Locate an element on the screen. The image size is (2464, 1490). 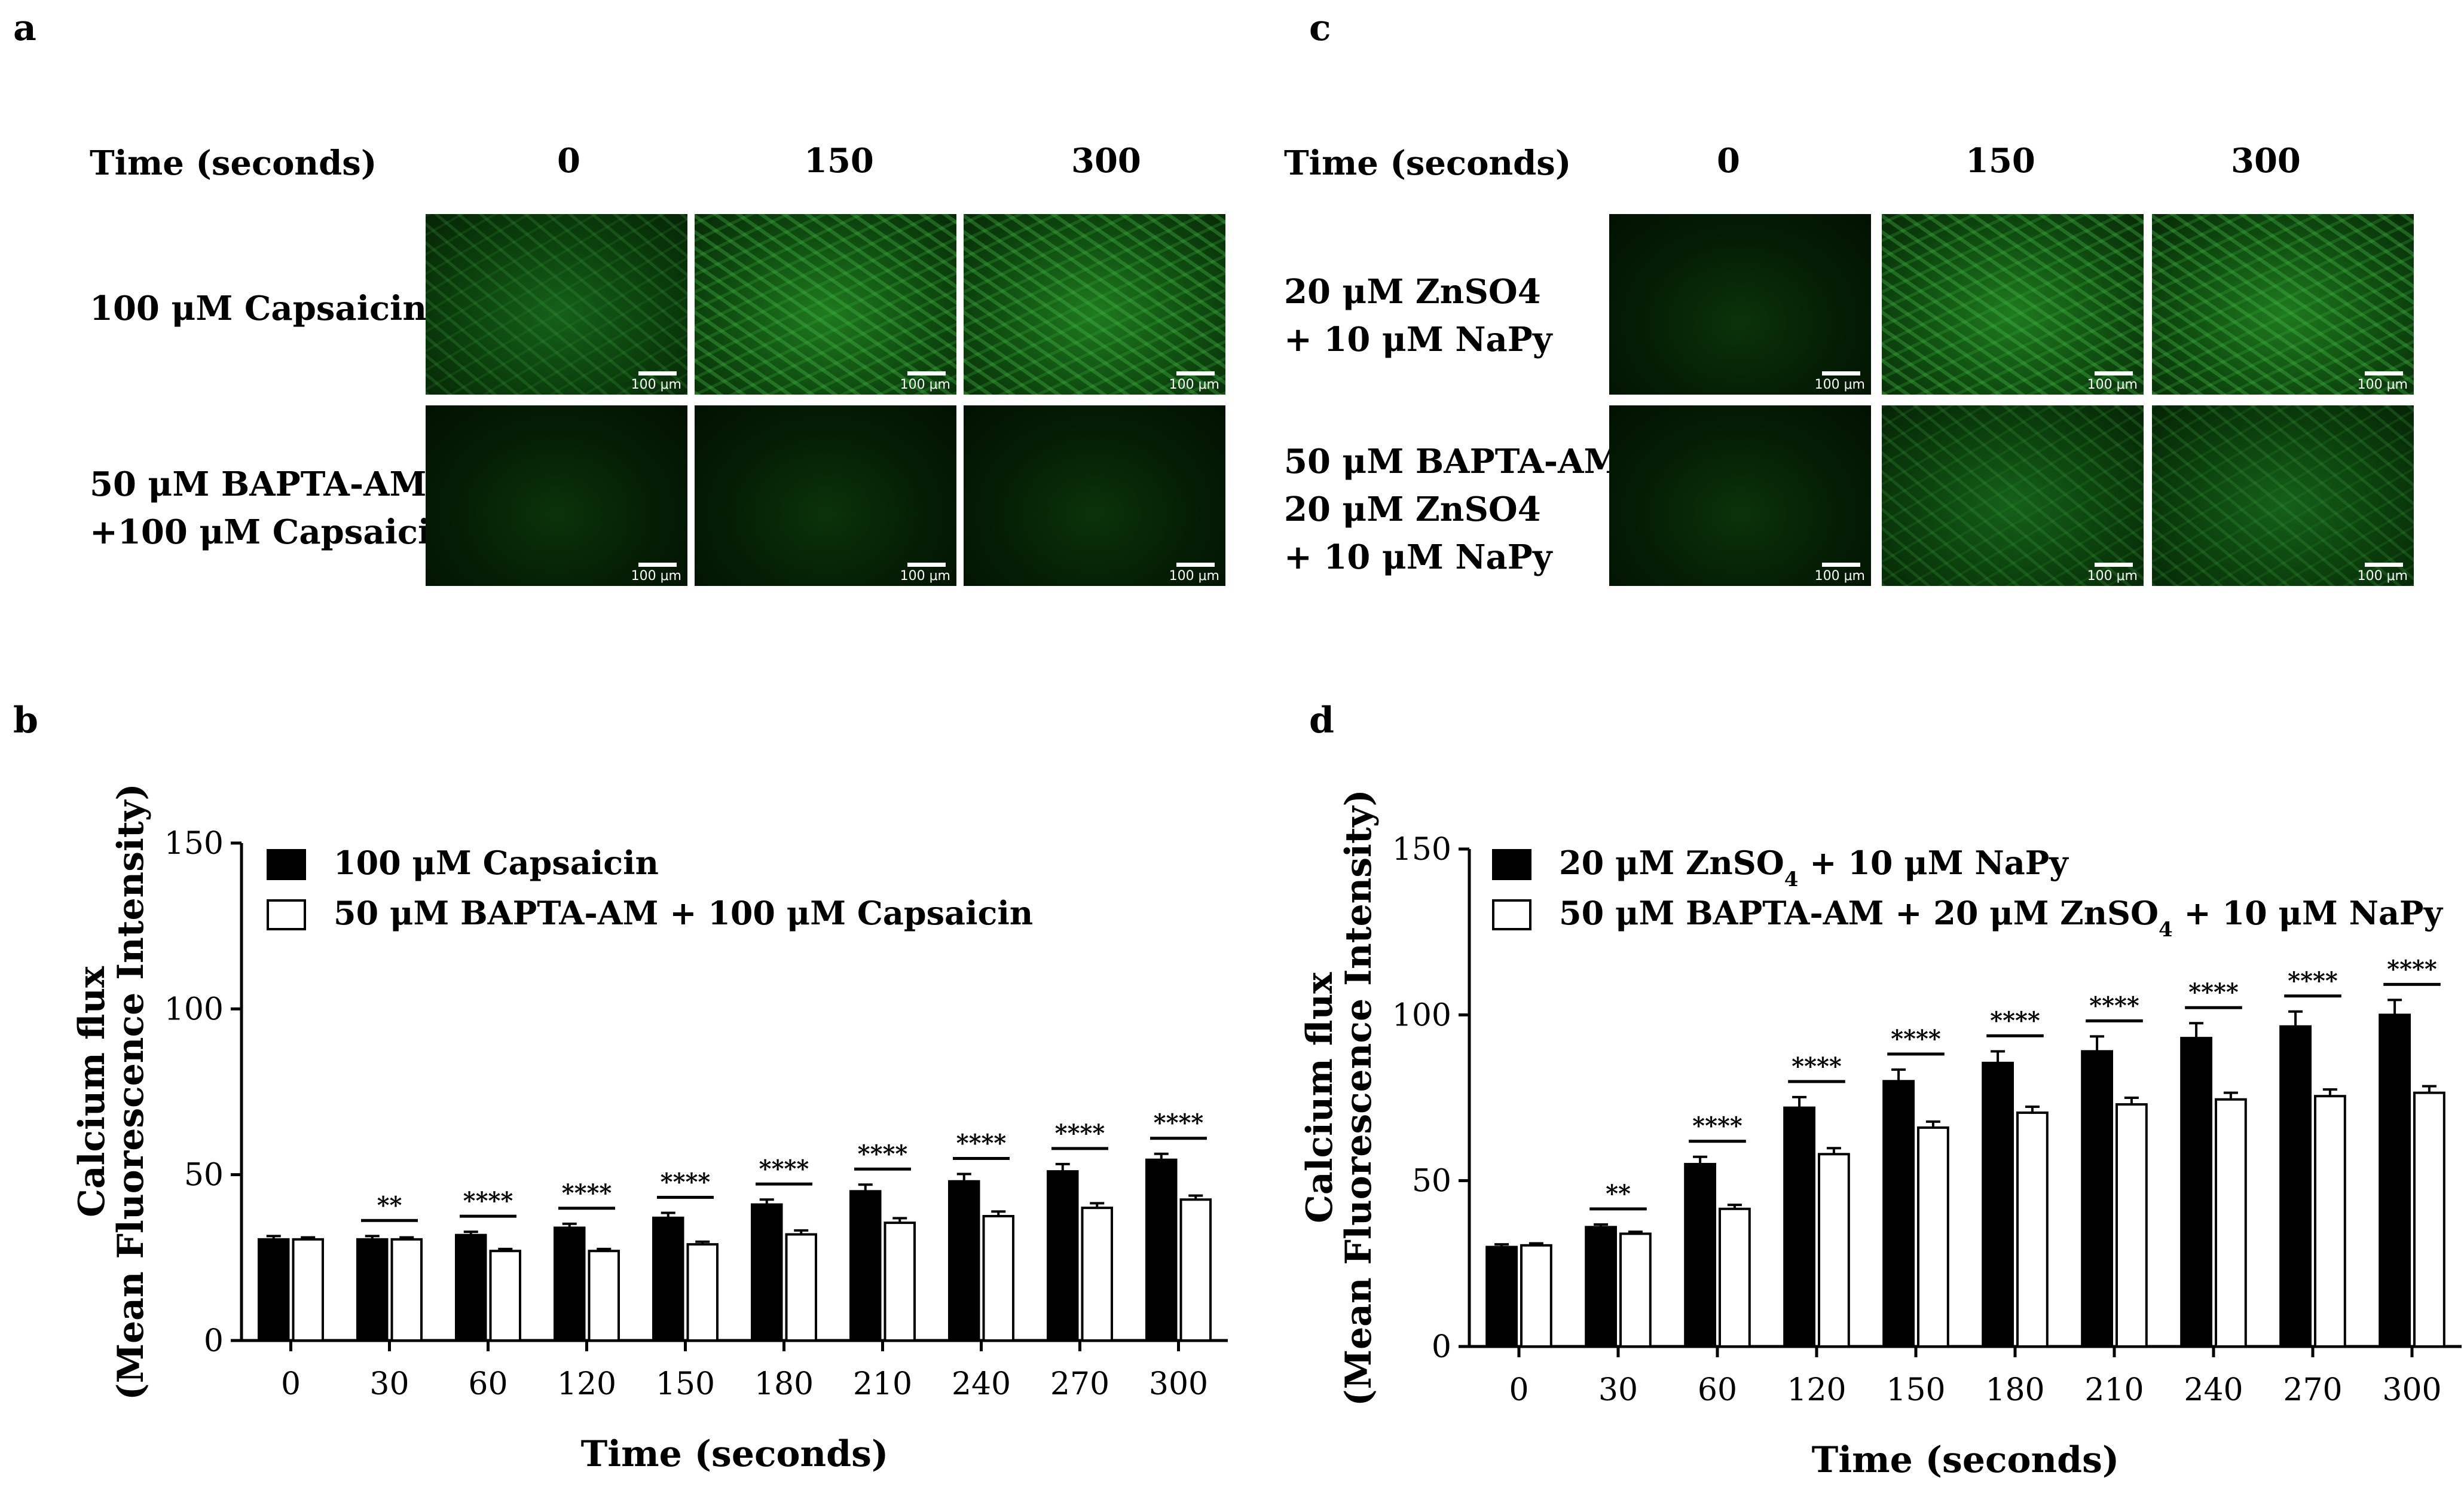
y-tick-label: 50 is located at coordinates (204, 1175).